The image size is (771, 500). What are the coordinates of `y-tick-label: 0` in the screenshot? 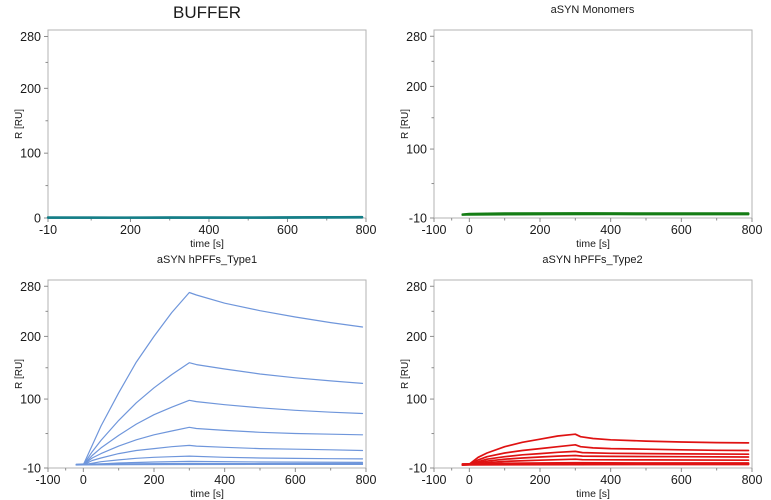 It's located at (37, 219).